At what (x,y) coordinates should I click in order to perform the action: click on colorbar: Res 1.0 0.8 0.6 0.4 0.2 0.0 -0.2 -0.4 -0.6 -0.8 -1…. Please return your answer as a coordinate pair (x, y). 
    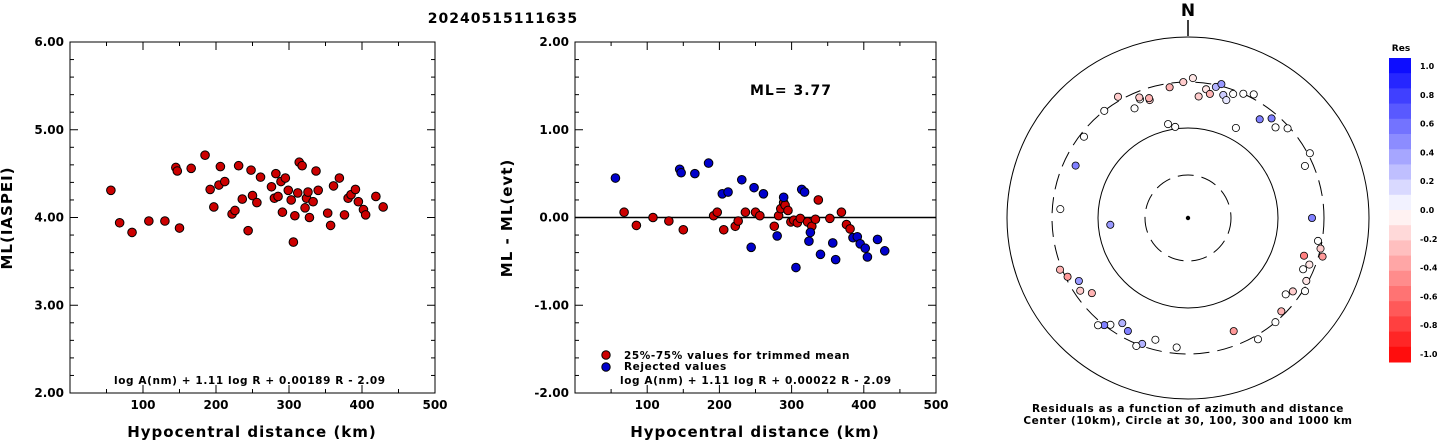
    Looking at the image, I should click on (1413, 203).